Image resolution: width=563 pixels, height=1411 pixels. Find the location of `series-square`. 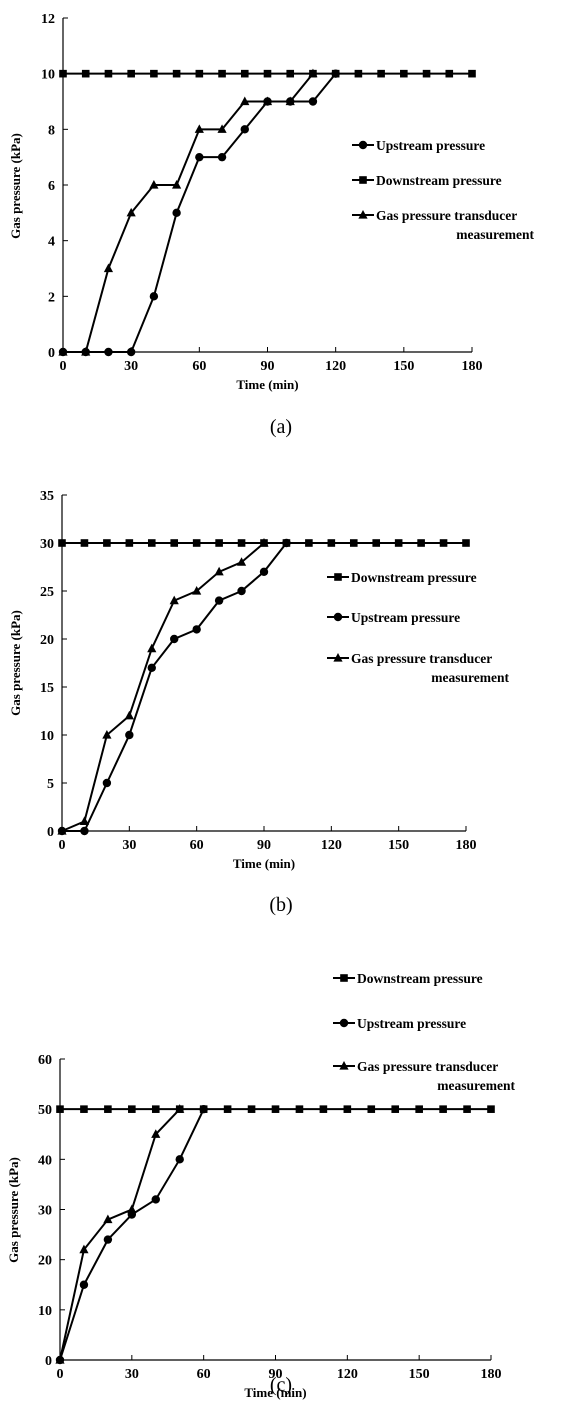

series-square is located at coordinates (275, 1109).